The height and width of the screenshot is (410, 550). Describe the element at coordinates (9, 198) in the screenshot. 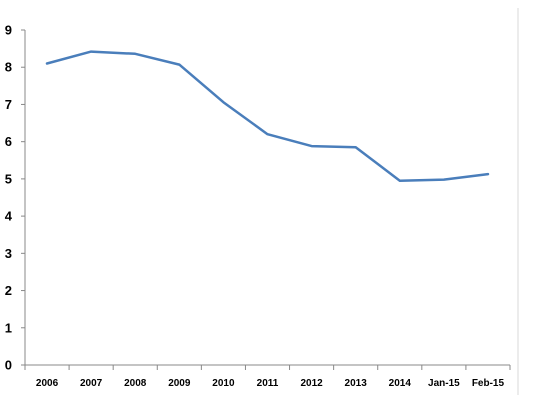

I see `y-axis-tick-labels: 0 1 2 3 4 5 6 7 8 9` at that location.